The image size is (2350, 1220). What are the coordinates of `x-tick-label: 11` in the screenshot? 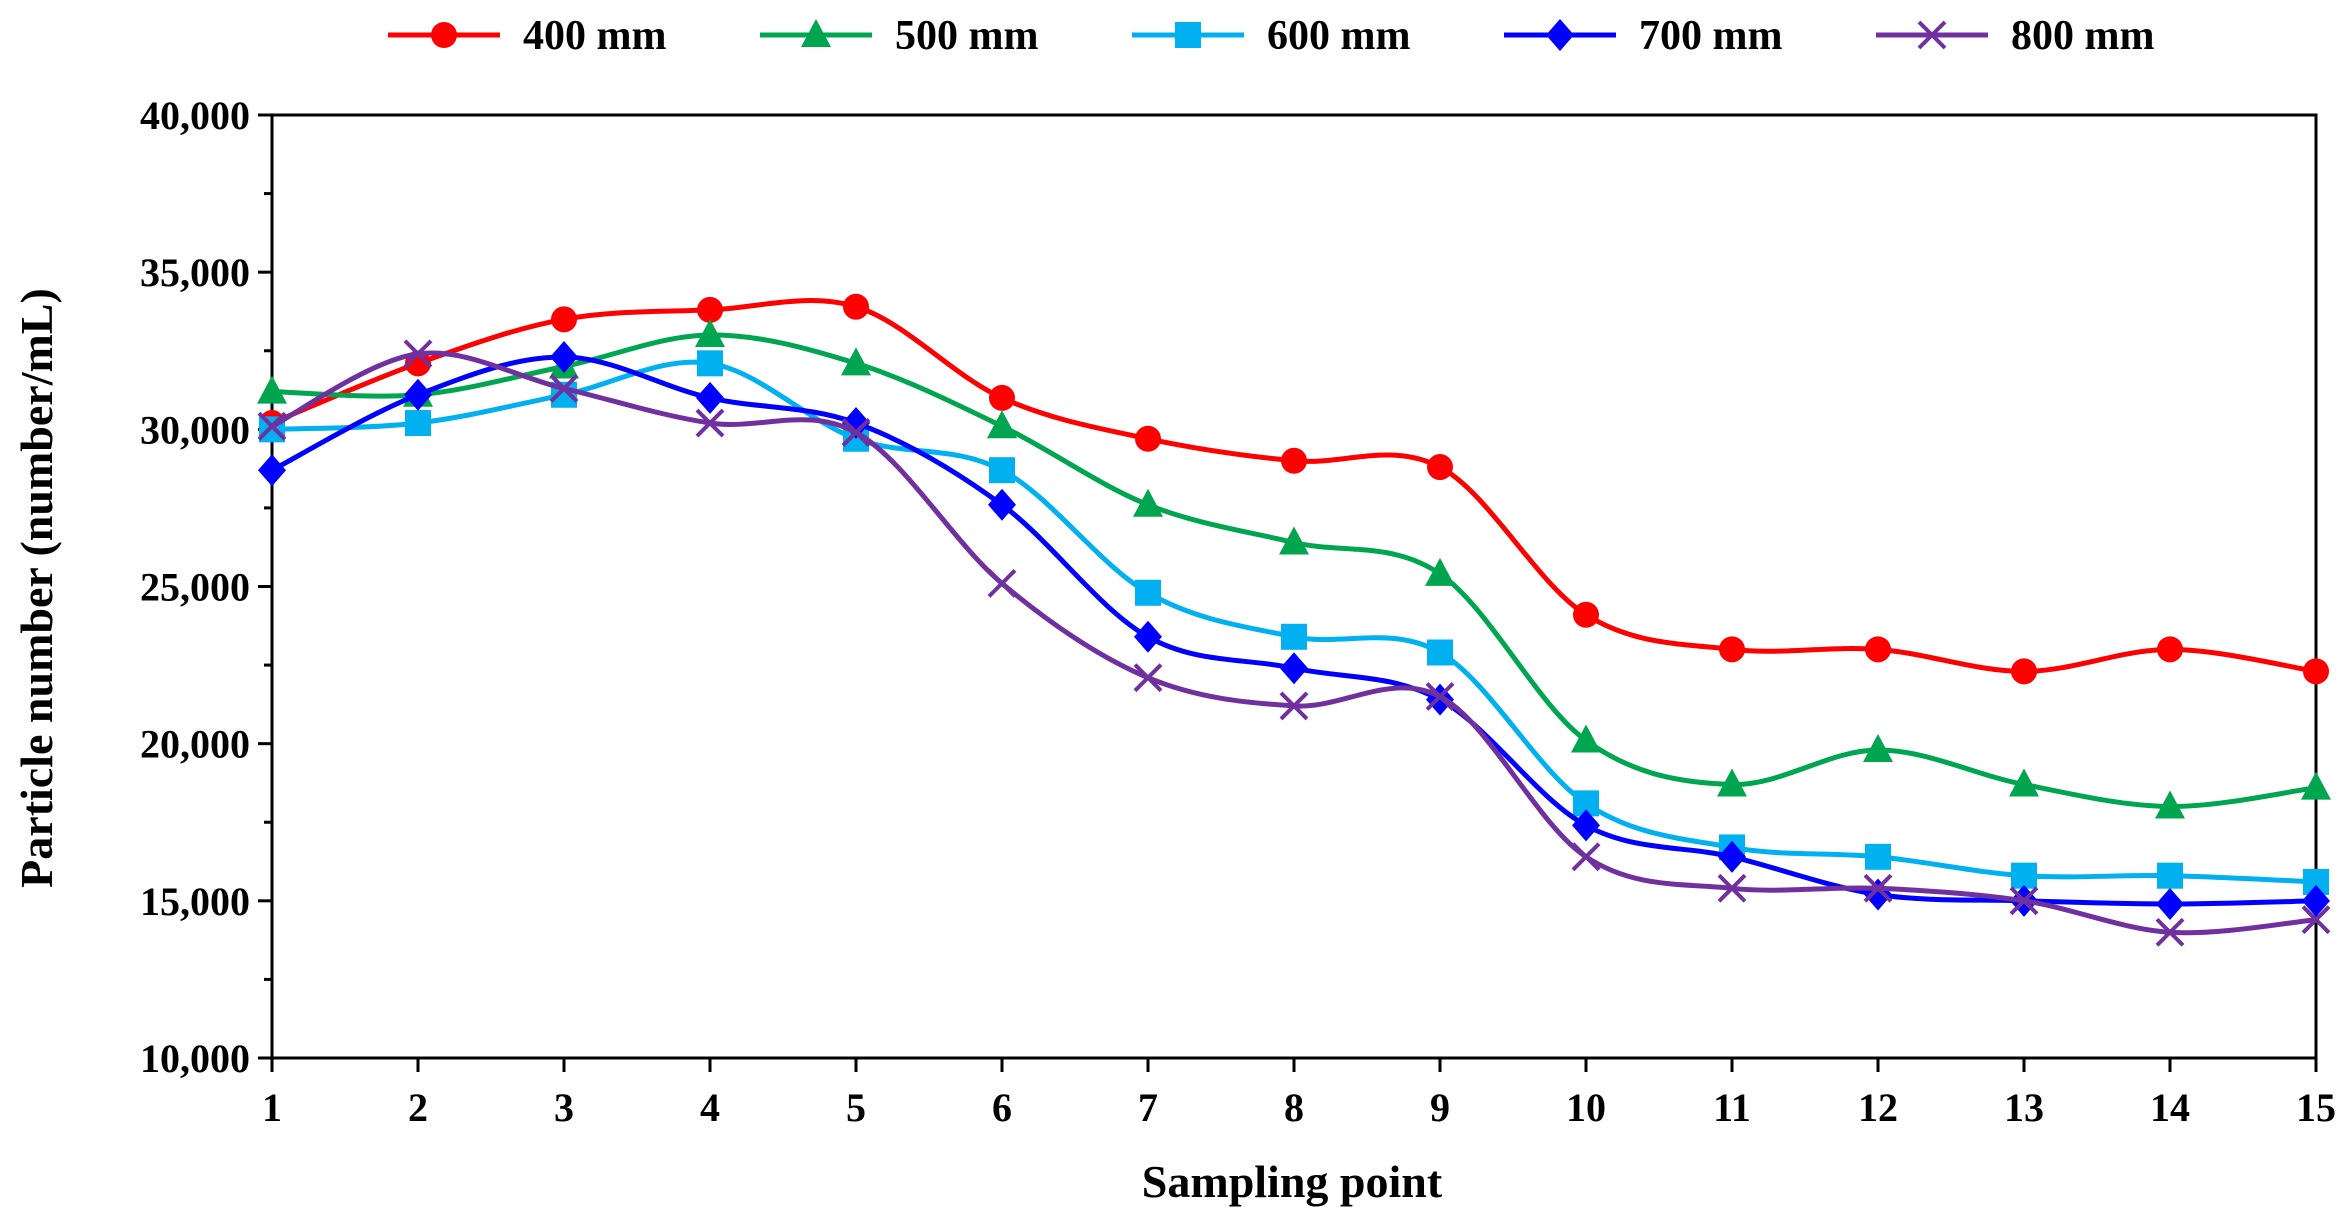 It's located at (1732, 1107).